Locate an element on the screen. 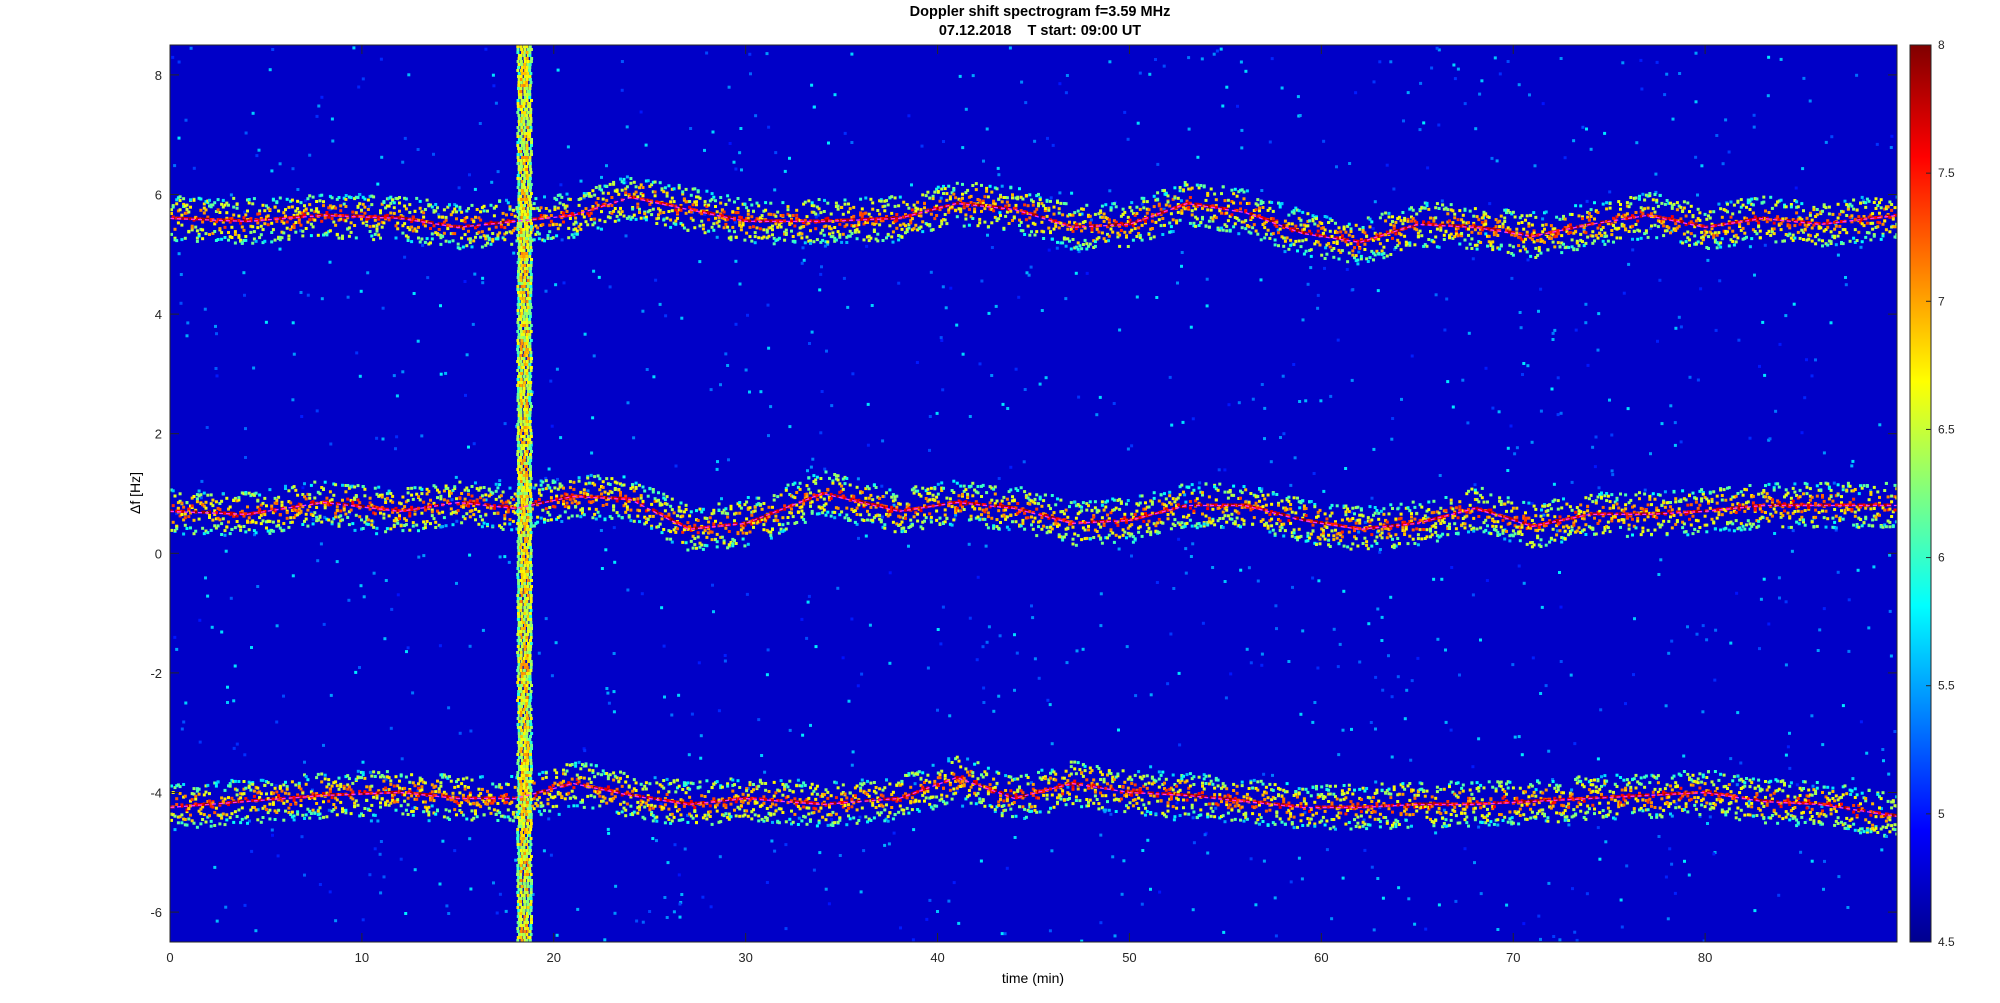 The width and height of the screenshot is (2000, 1003). x-tick-label: 40 is located at coordinates (937, 957).